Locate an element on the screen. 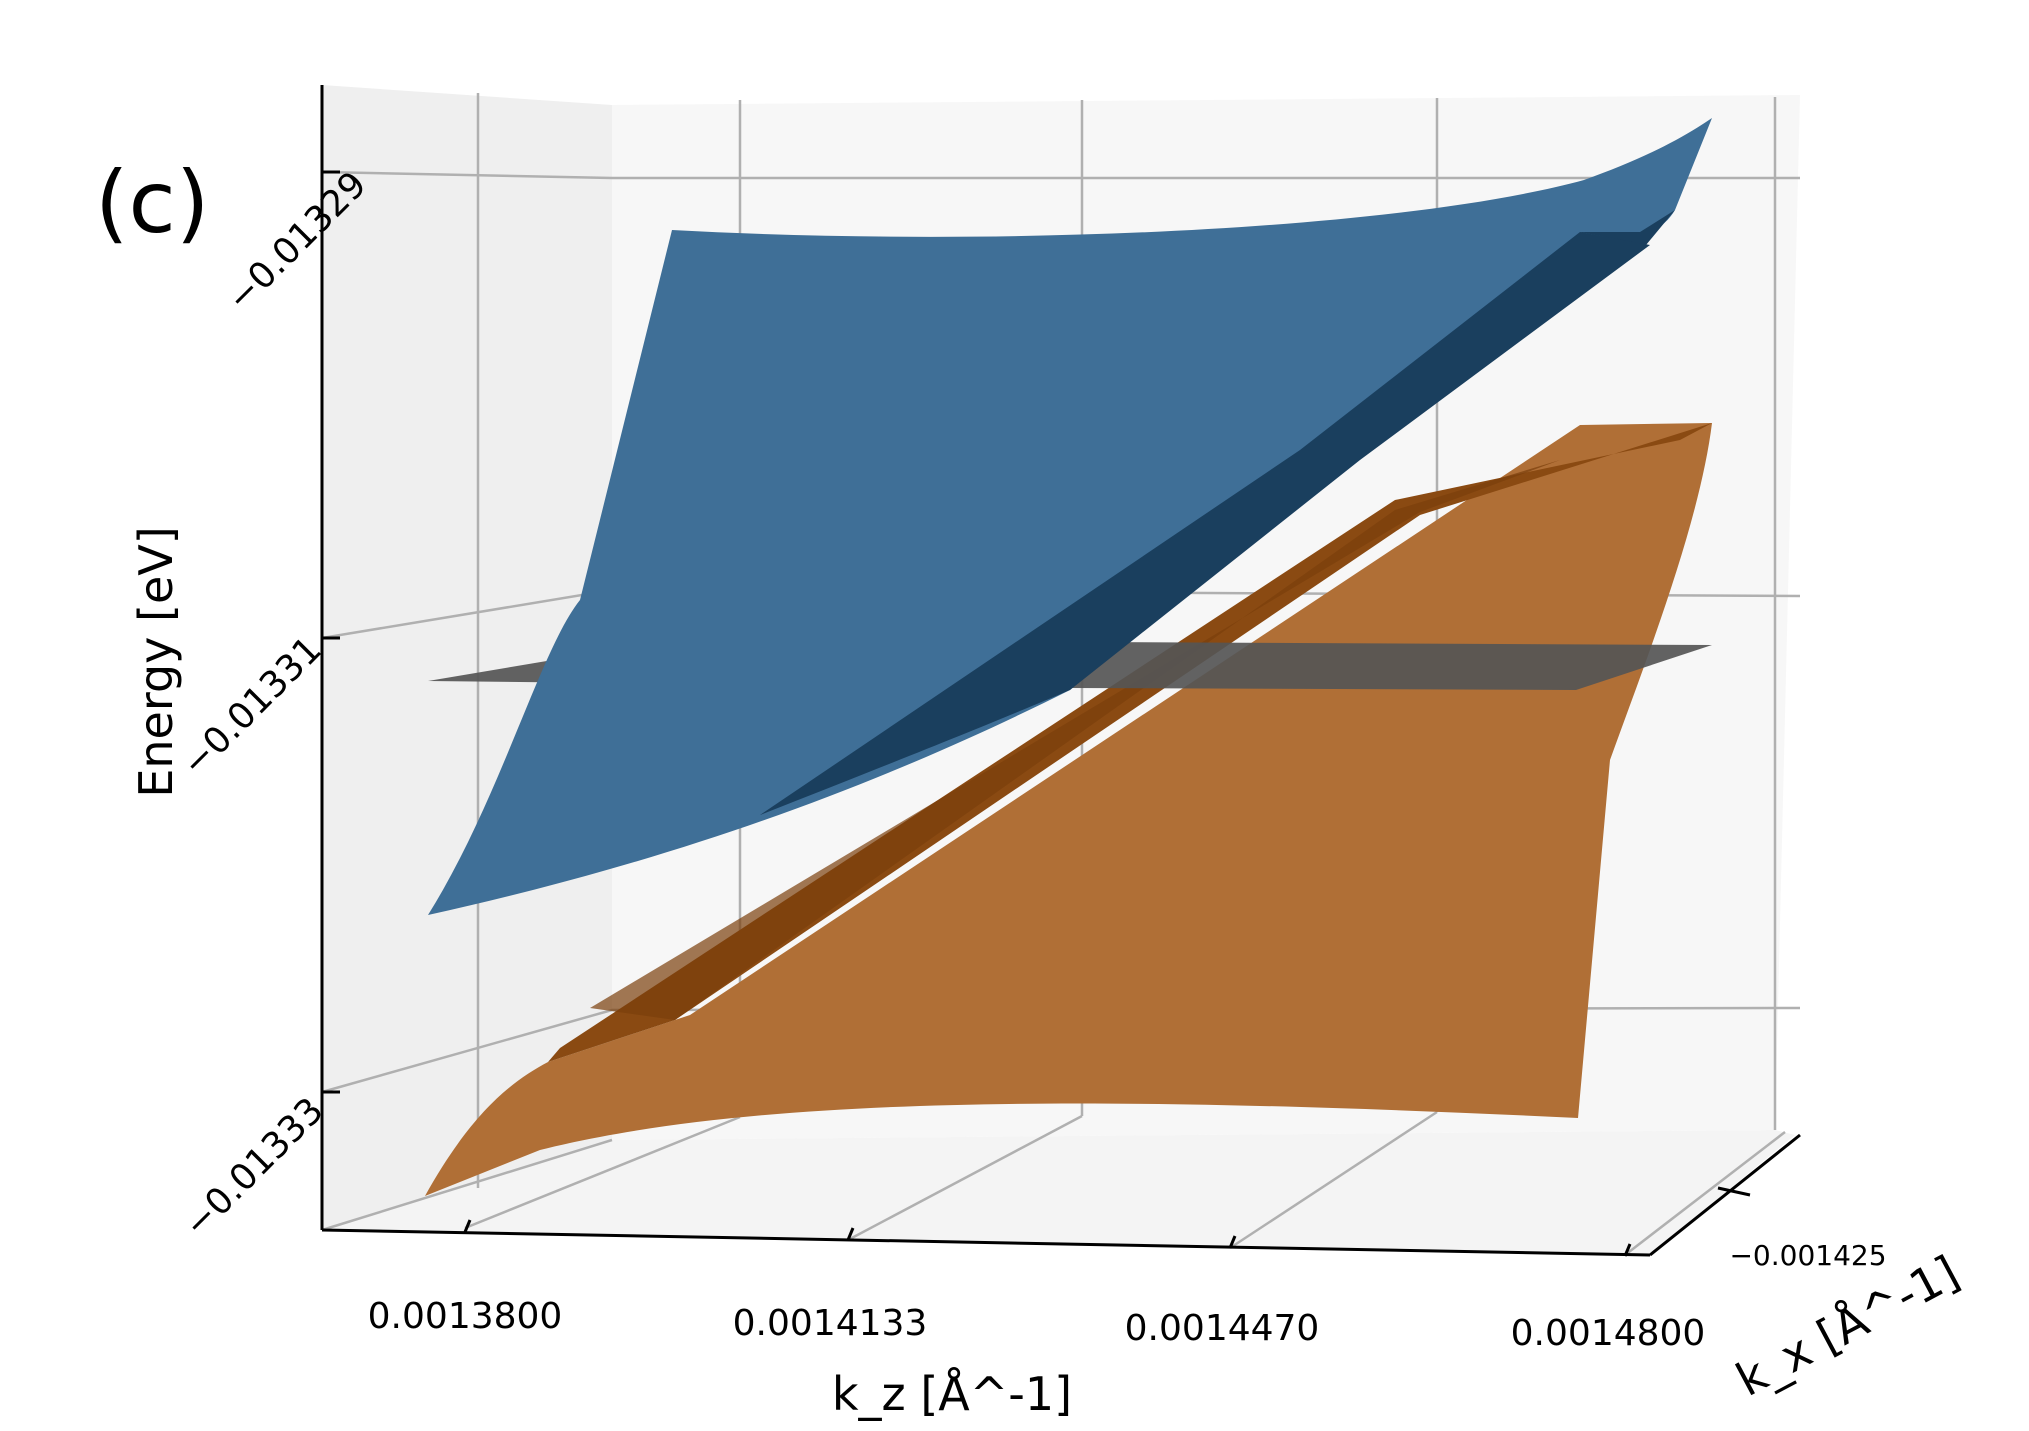 The height and width of the screenshot is (1431, 2029). kz-tick-label: 0.0014470 is located at coordinates (1222, 1328).